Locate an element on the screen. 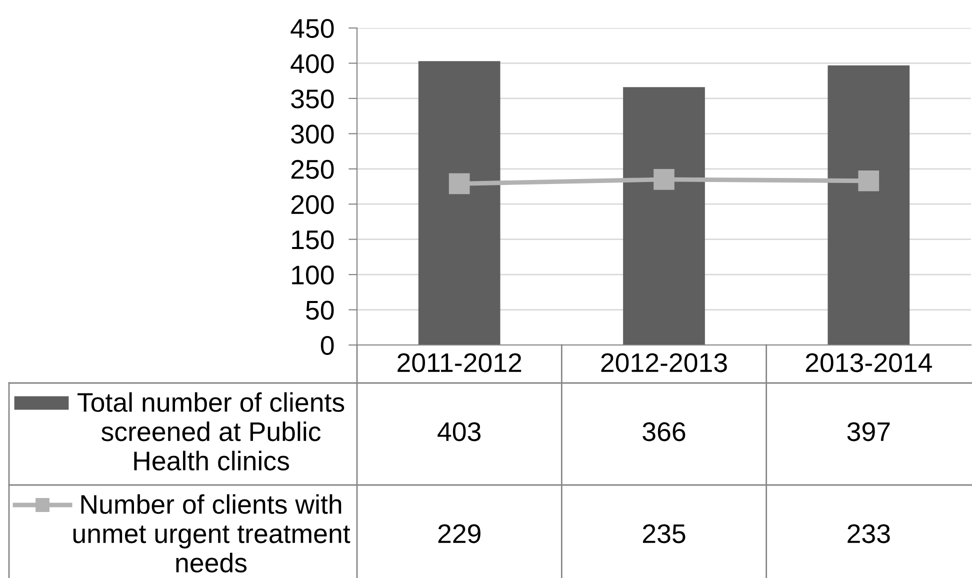 This screenshot has height=578, width=972. y-tick-label: 350 is located at coordinates (312, 98).